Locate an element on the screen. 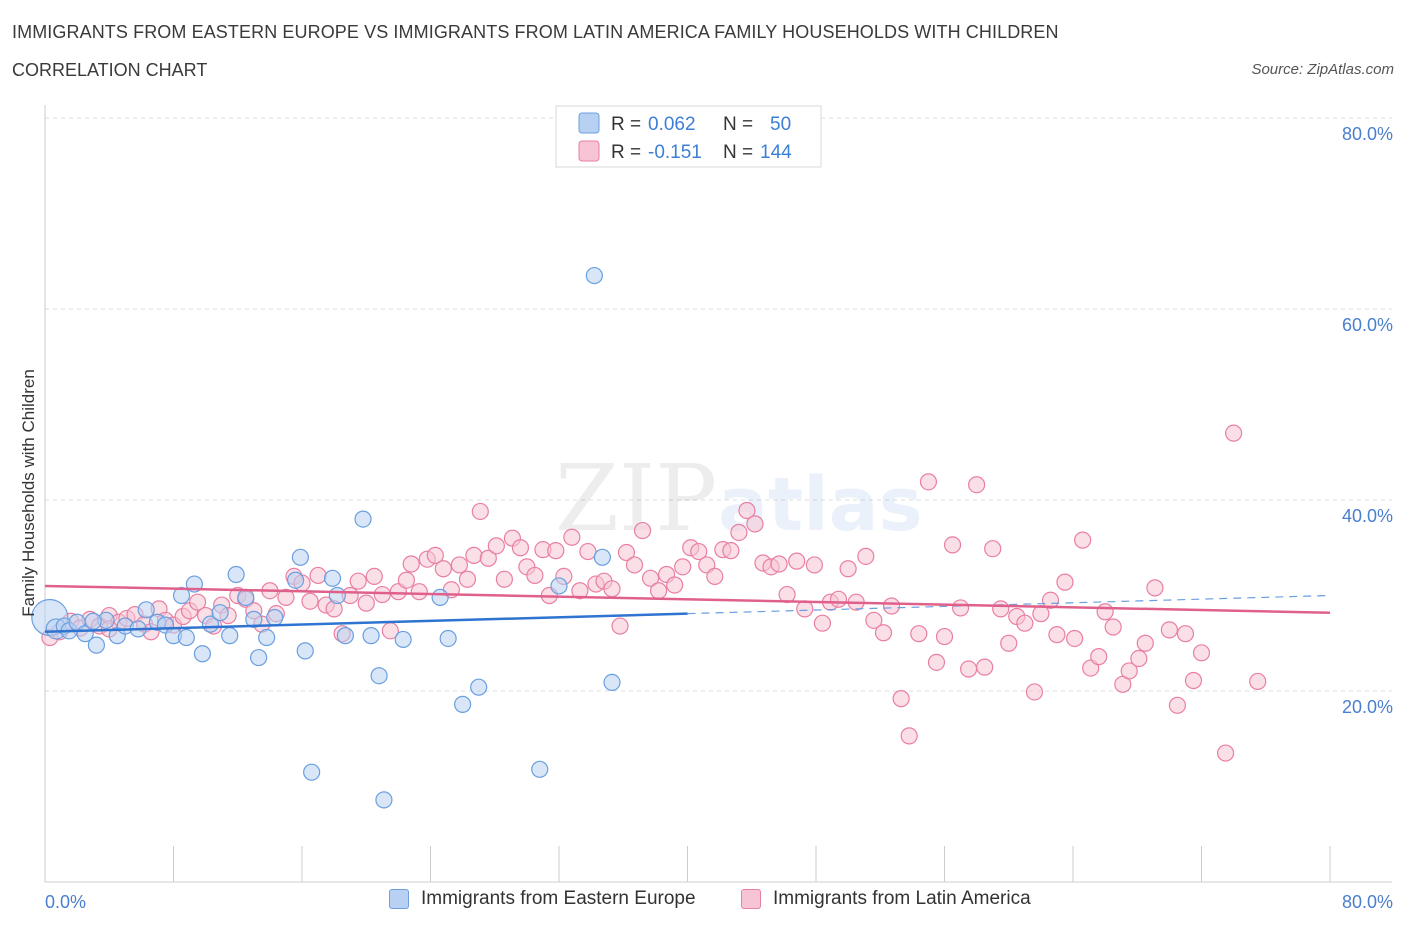 The image size is (1406, 930). x-tick-labels: 0.0% 80.0% is located at coordinates (719, 902).